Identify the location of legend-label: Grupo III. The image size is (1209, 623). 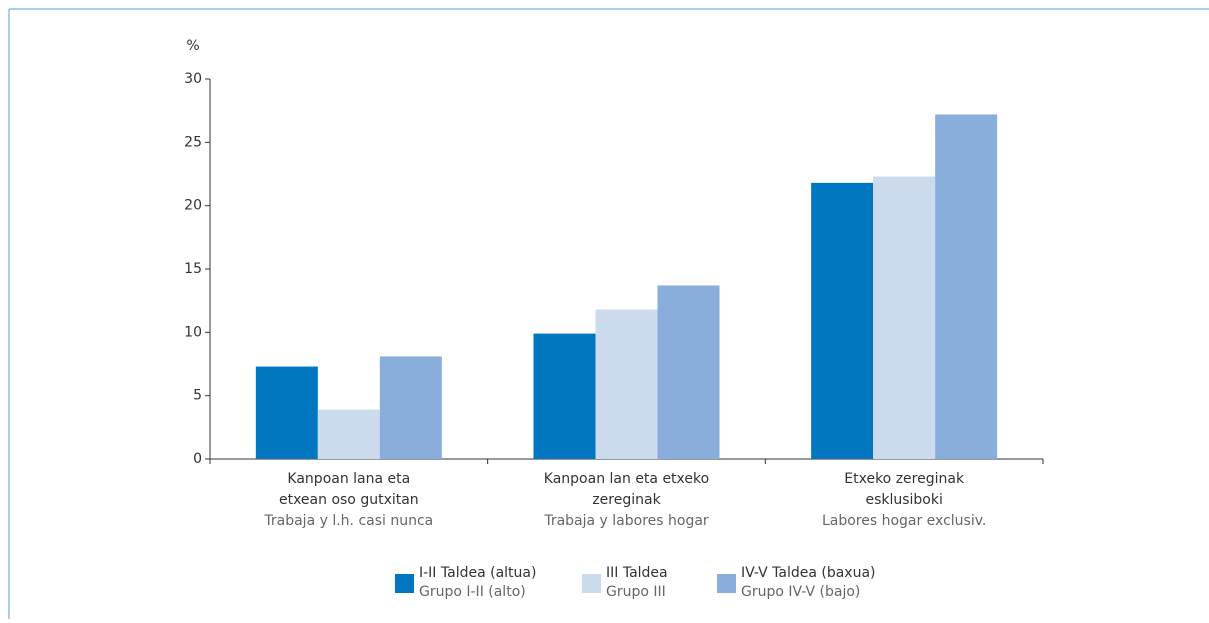
(636, 592).